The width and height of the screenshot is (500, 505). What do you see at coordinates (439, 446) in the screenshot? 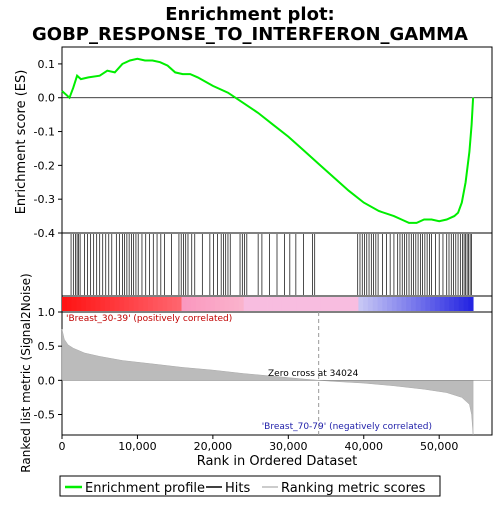
I see `xtick-label: 50,000` at bounding box center [439, 446].